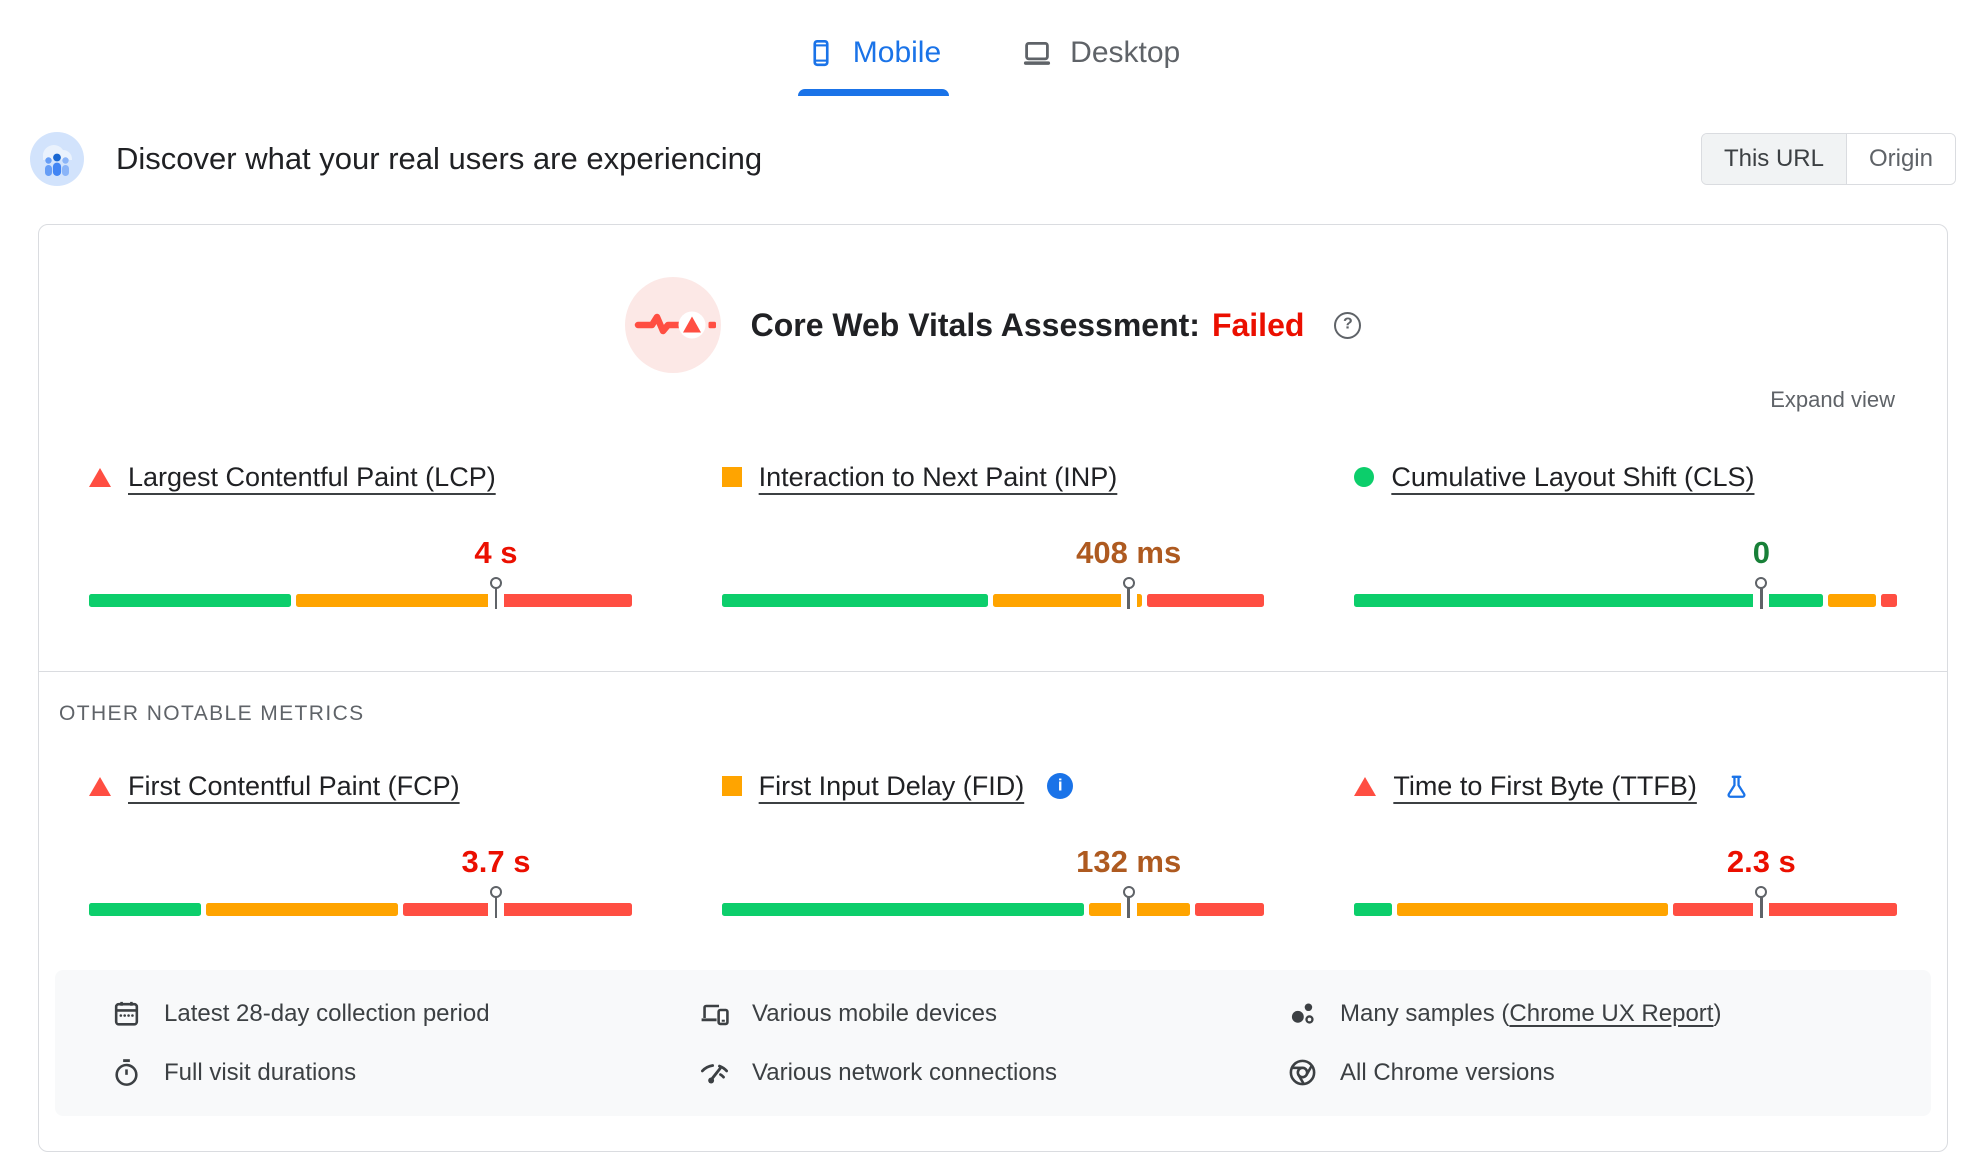 The image size is (1986, 1166). I want to click on scope-toggle: This URL Origin, so click(1828, 159).